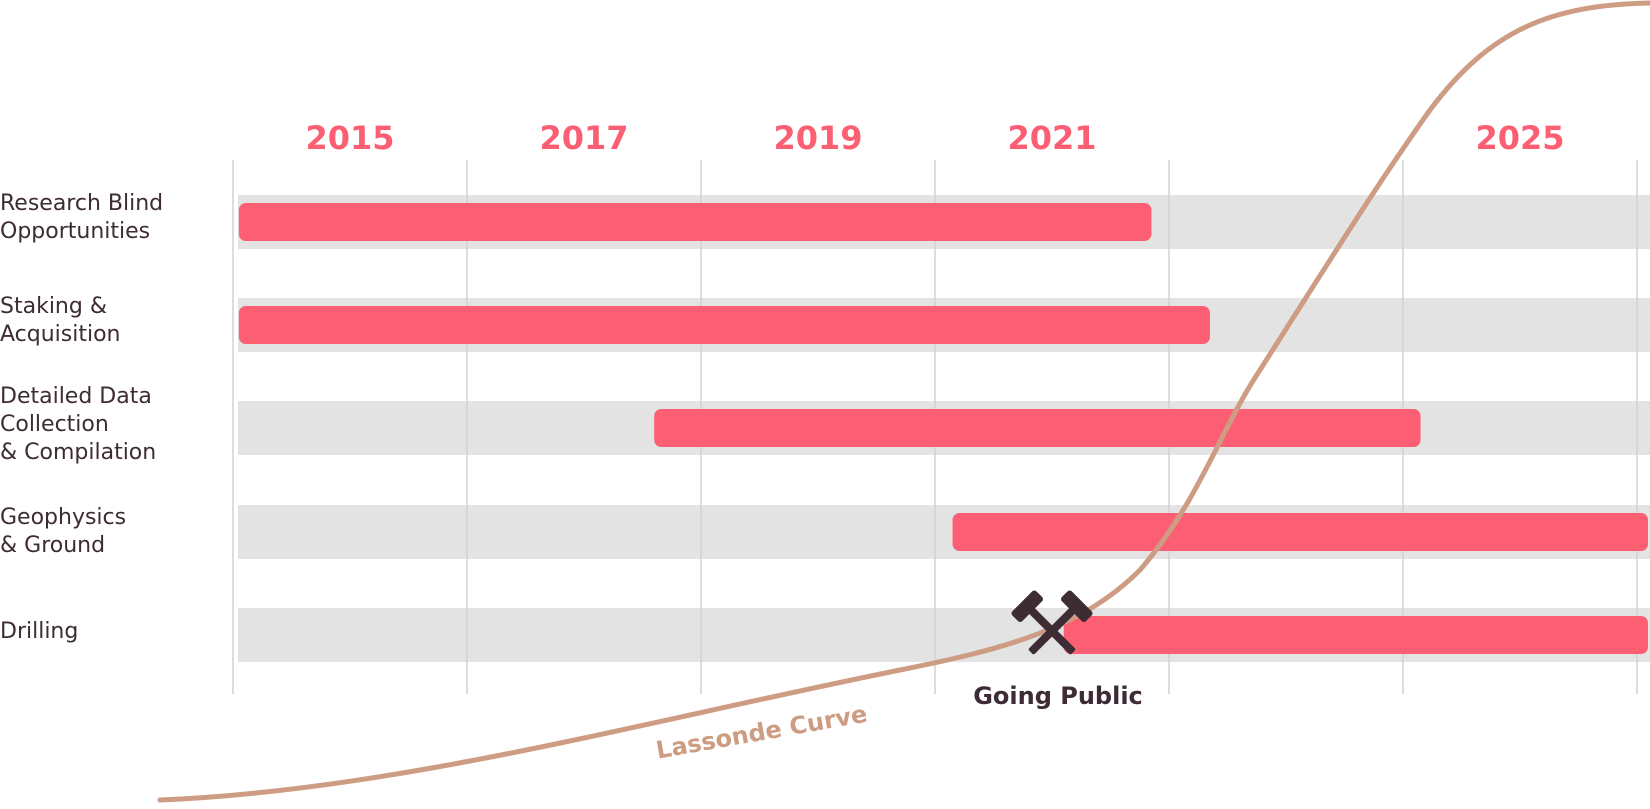 This screenshot has width=1650, height=809. I want to click on year-tick-label: 2015, so click(349, 138).